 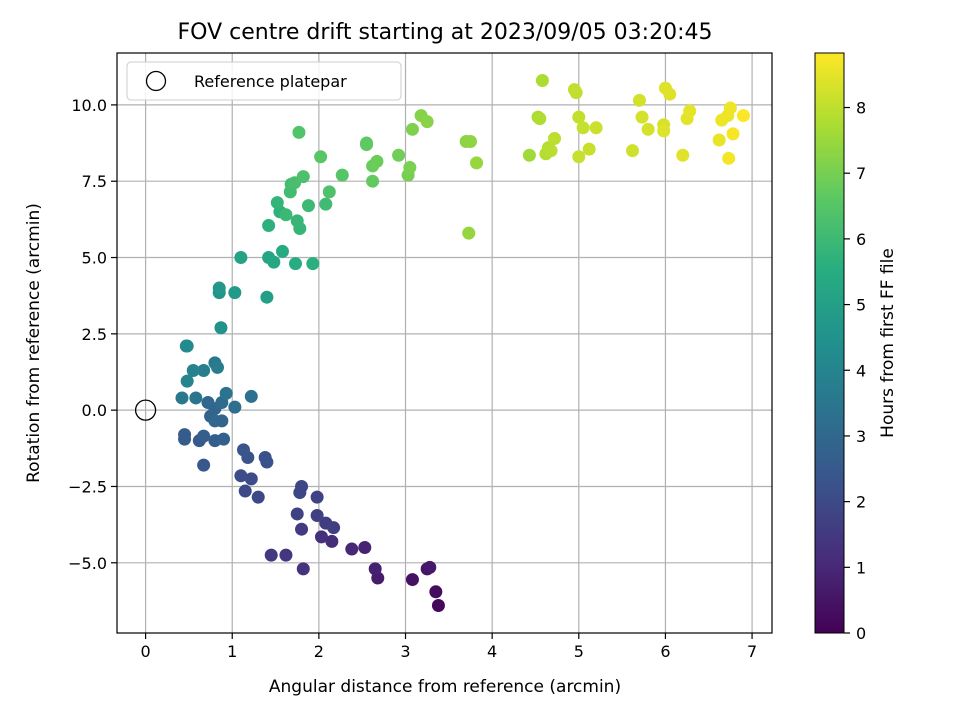 What do you see at coordinates (579, 651) in the screenshot?
I see `x-tick-label: 5` at bounding box center [579, 651].